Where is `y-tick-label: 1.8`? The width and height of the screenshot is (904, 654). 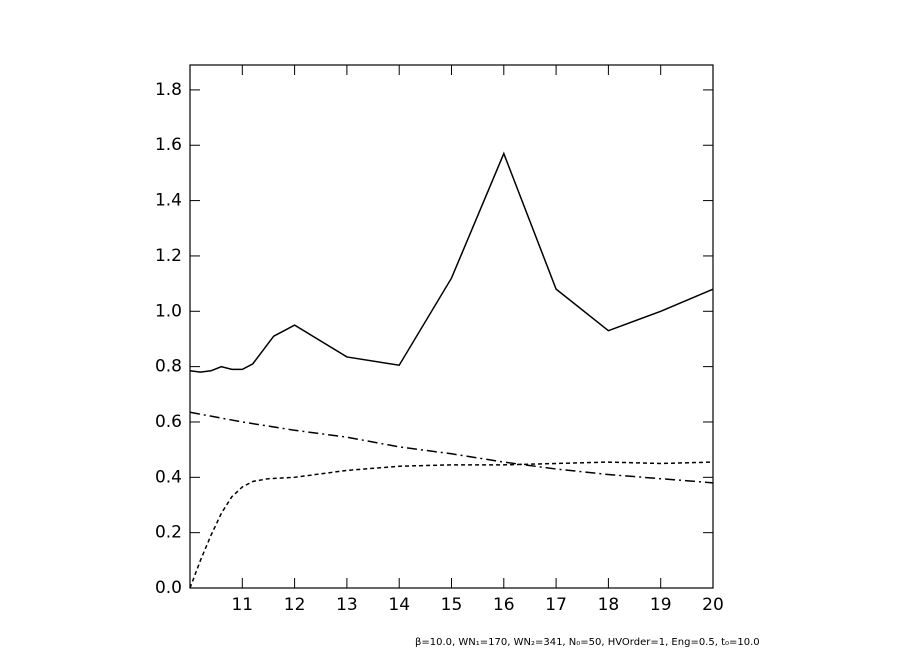 y-tick-label: 1.8 is located at coordinates (168, 90).